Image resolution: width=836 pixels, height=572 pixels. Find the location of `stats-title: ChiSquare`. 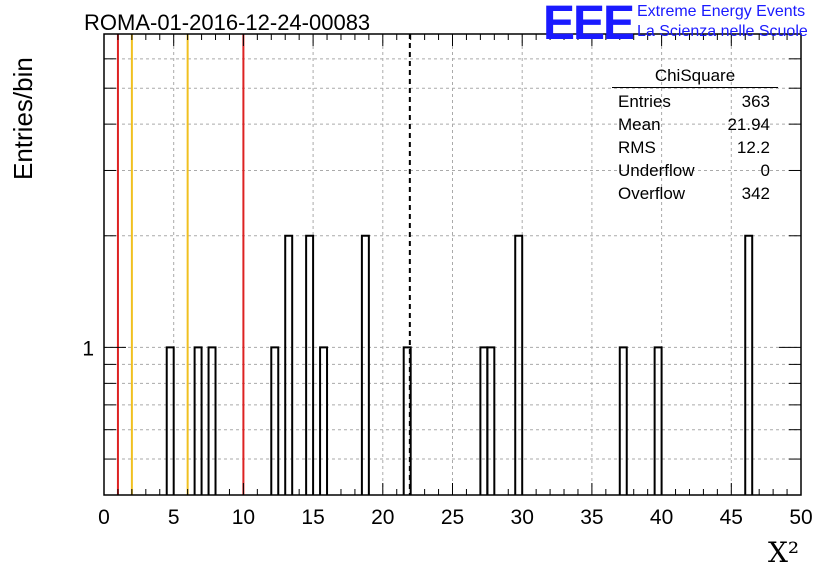

stats-title: ChiSquare is located at coordinates (695, 77).